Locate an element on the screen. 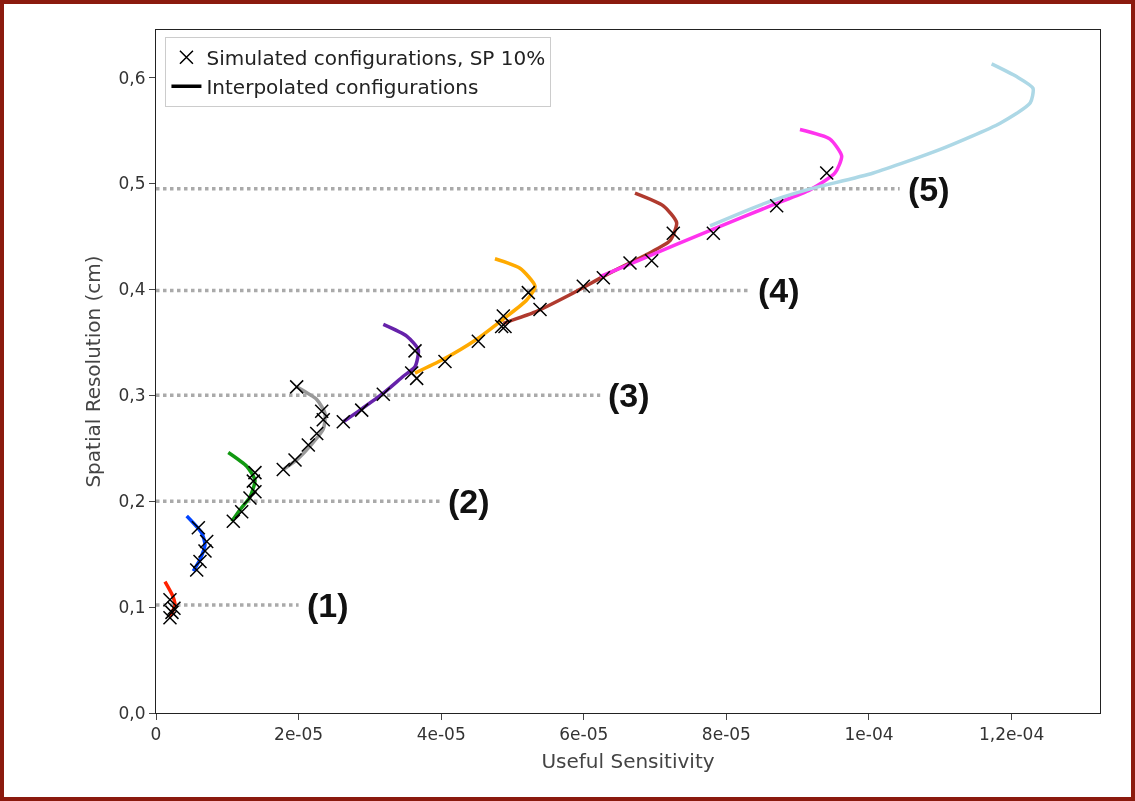 The image size is (1135, 801). annotation: (4) is located at coordinates (779, 290).